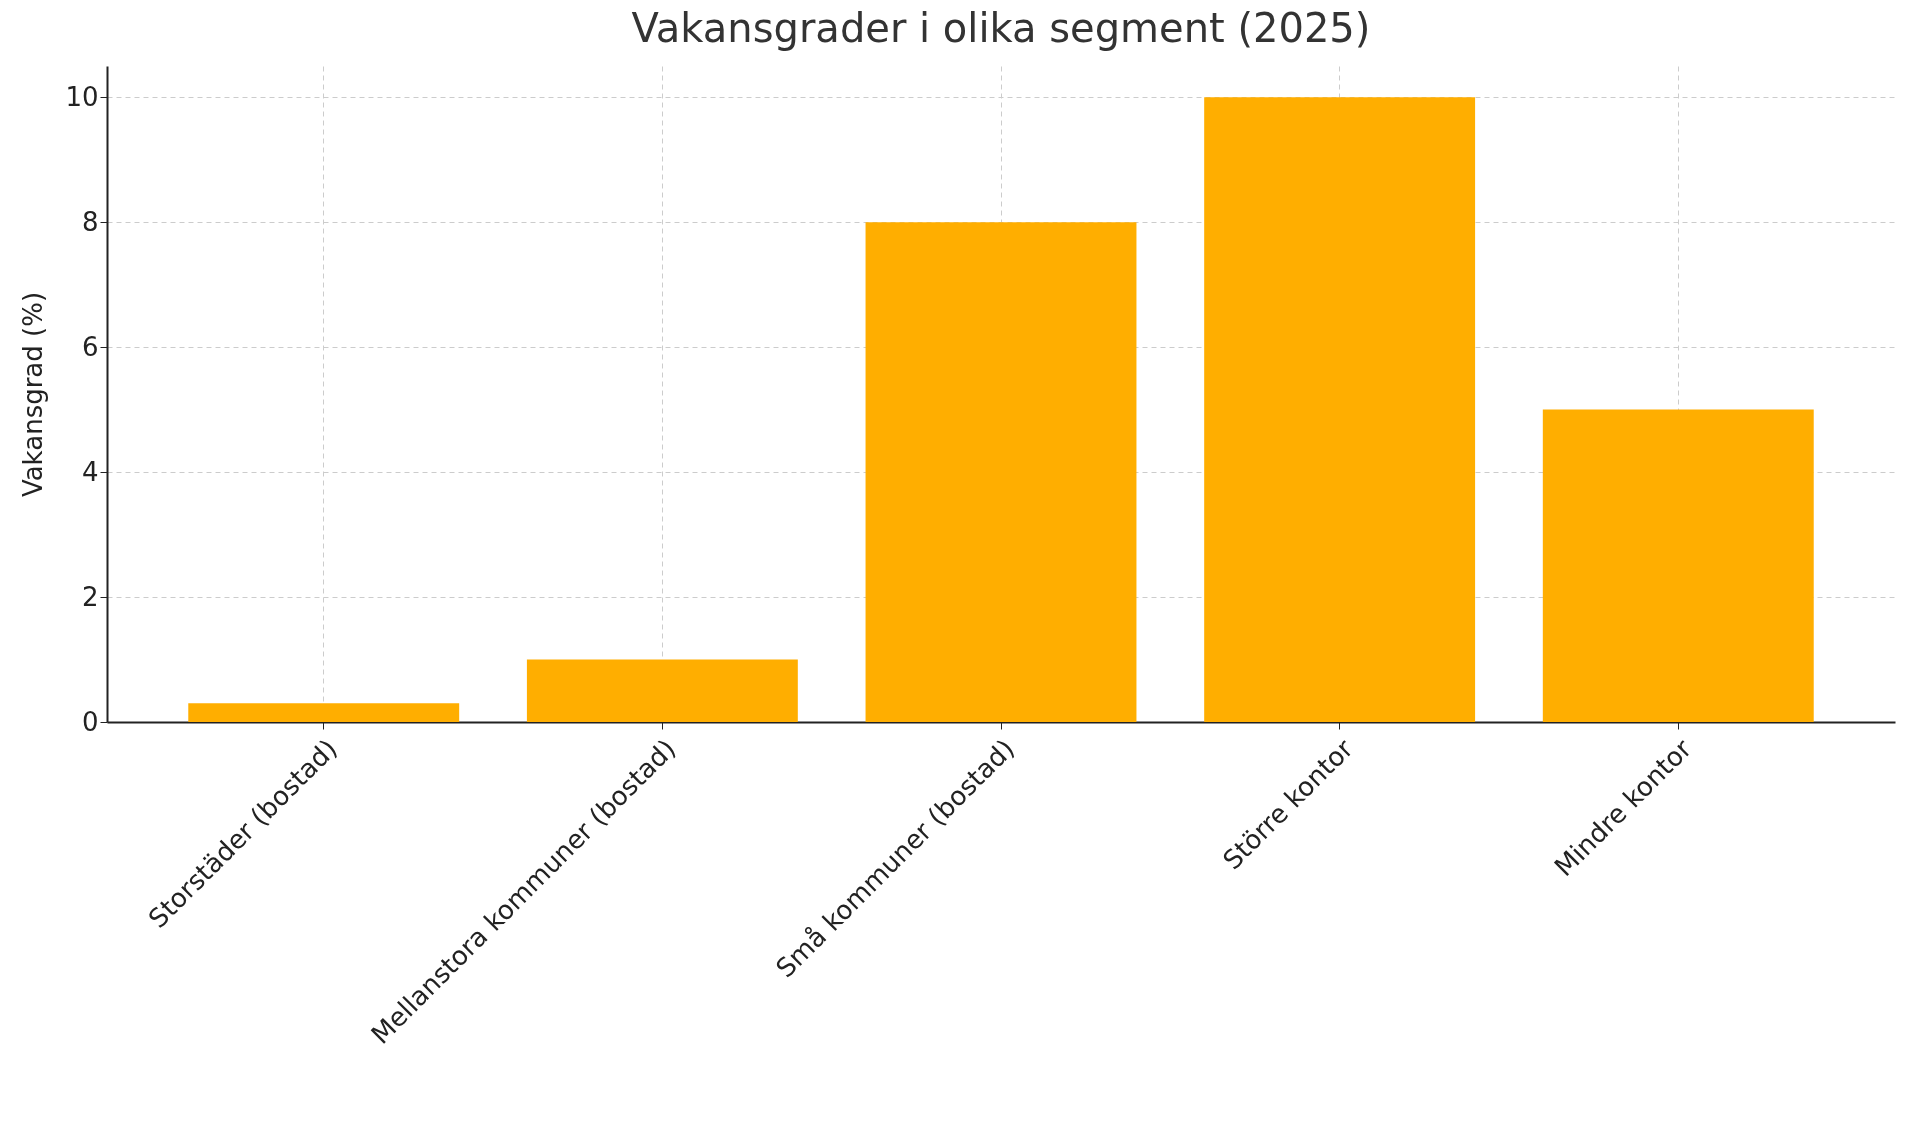 This screenshot has height=1144, width=1920. I want to click on y-tick-label: 0, so click(90, 721).